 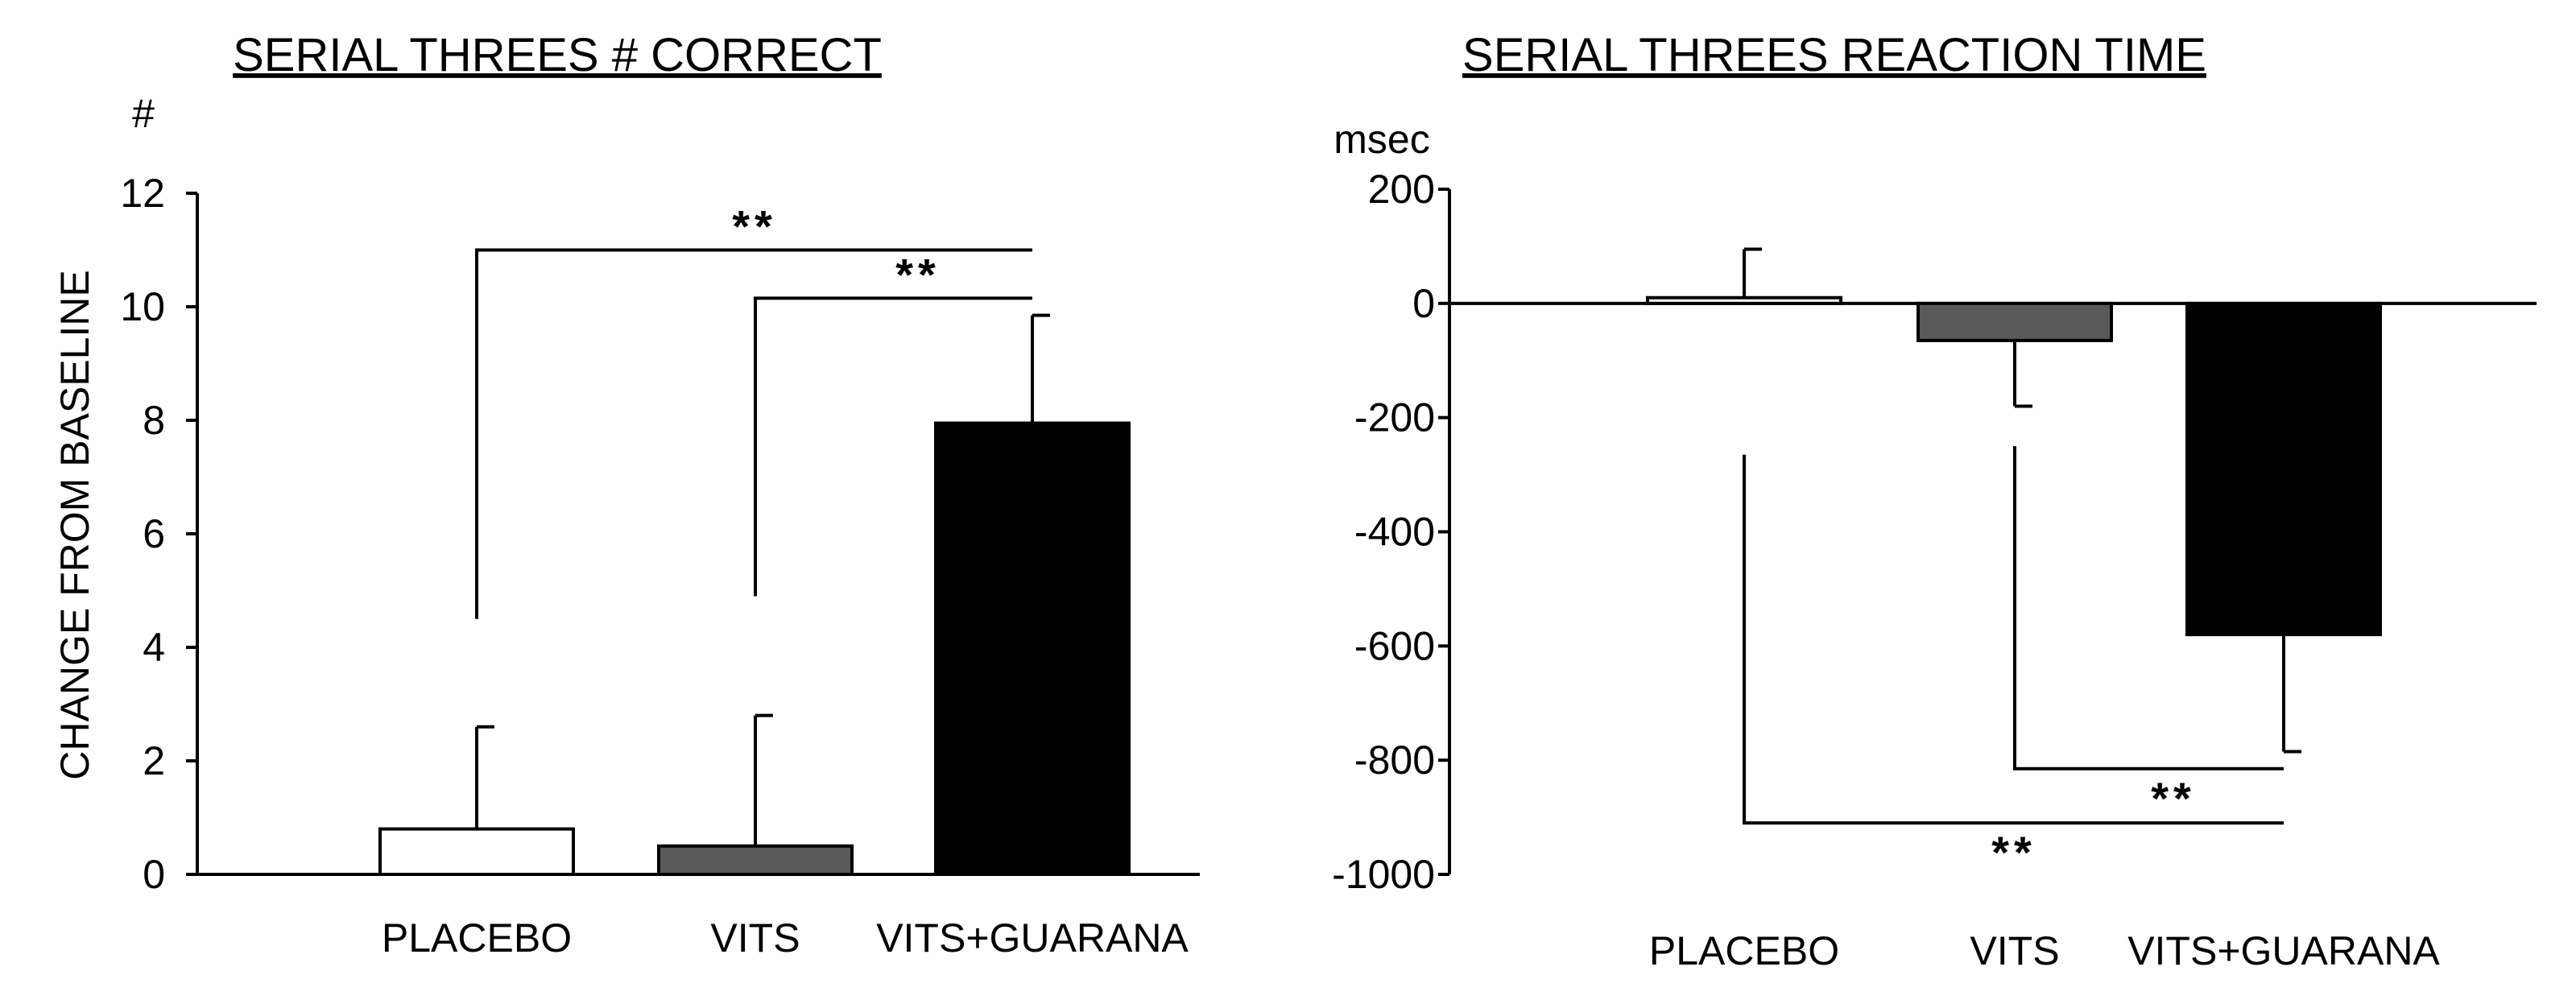 I want to click on y-unit-label: #, so click(x=143, y=114).